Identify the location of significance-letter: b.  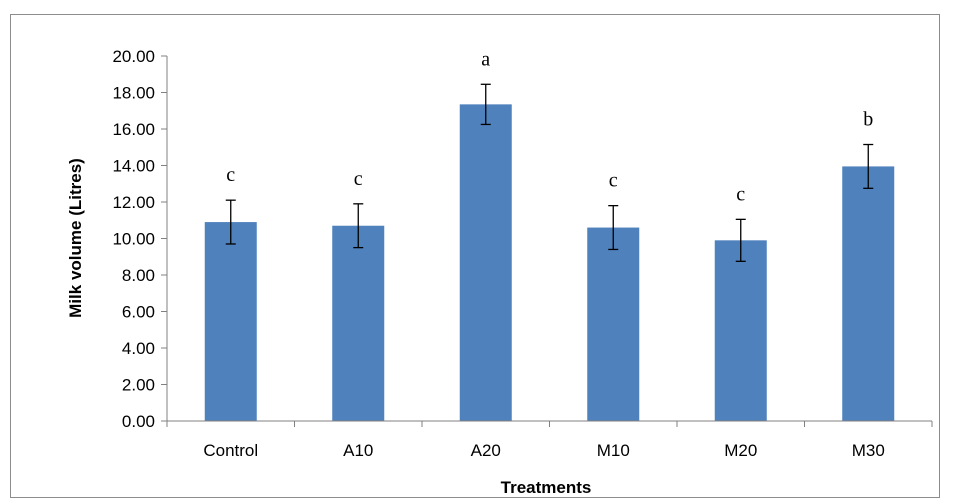
(868, 120).